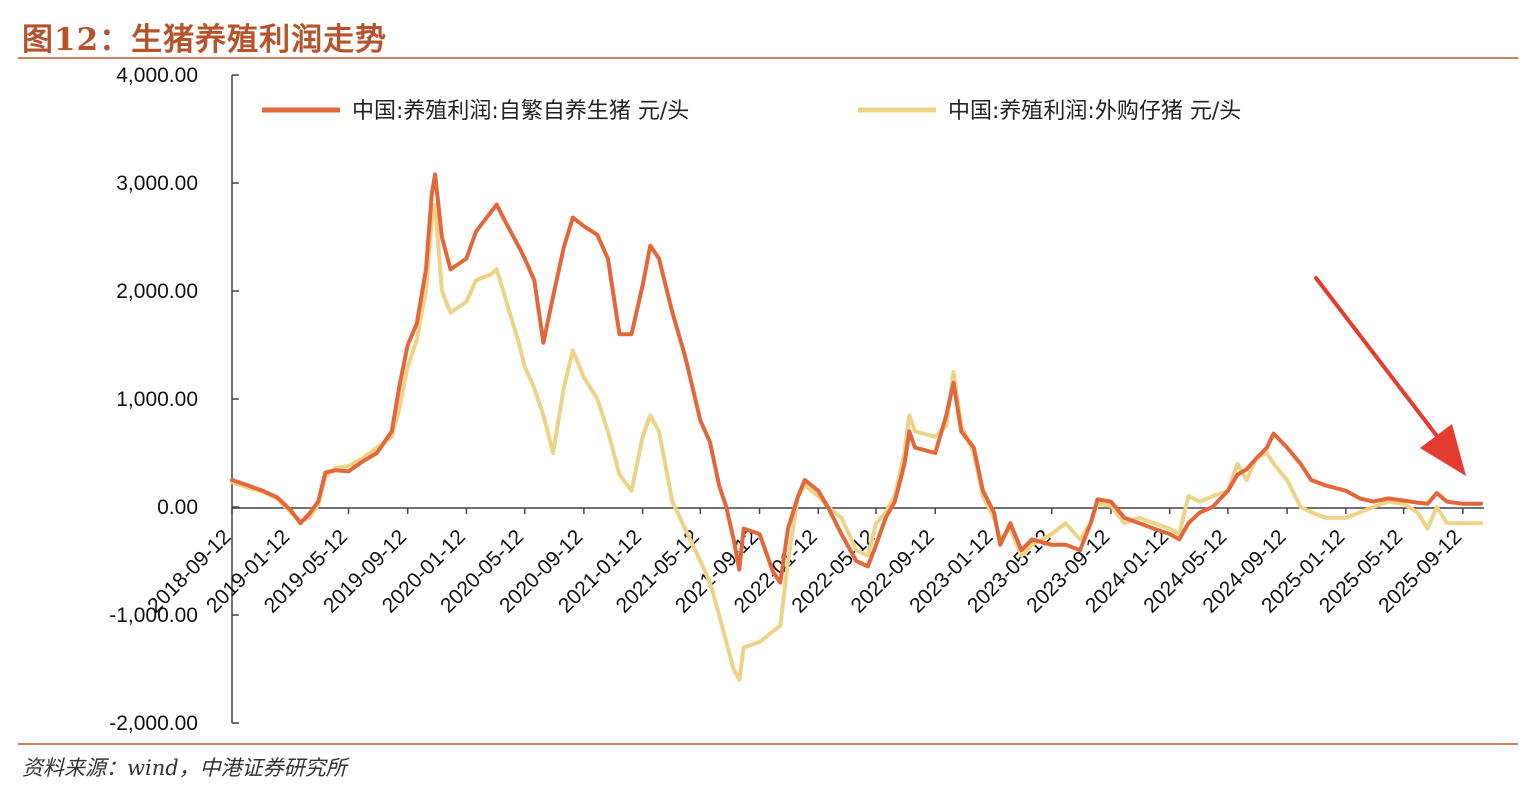 The height and width of the screenshot is (804, 1520). What do you see at coordinates (520, 111) in the screenshot?
I see `legend-label: 中国:养殖利润:自繁自养生猪 元/头` at bounding box center [520, 111].